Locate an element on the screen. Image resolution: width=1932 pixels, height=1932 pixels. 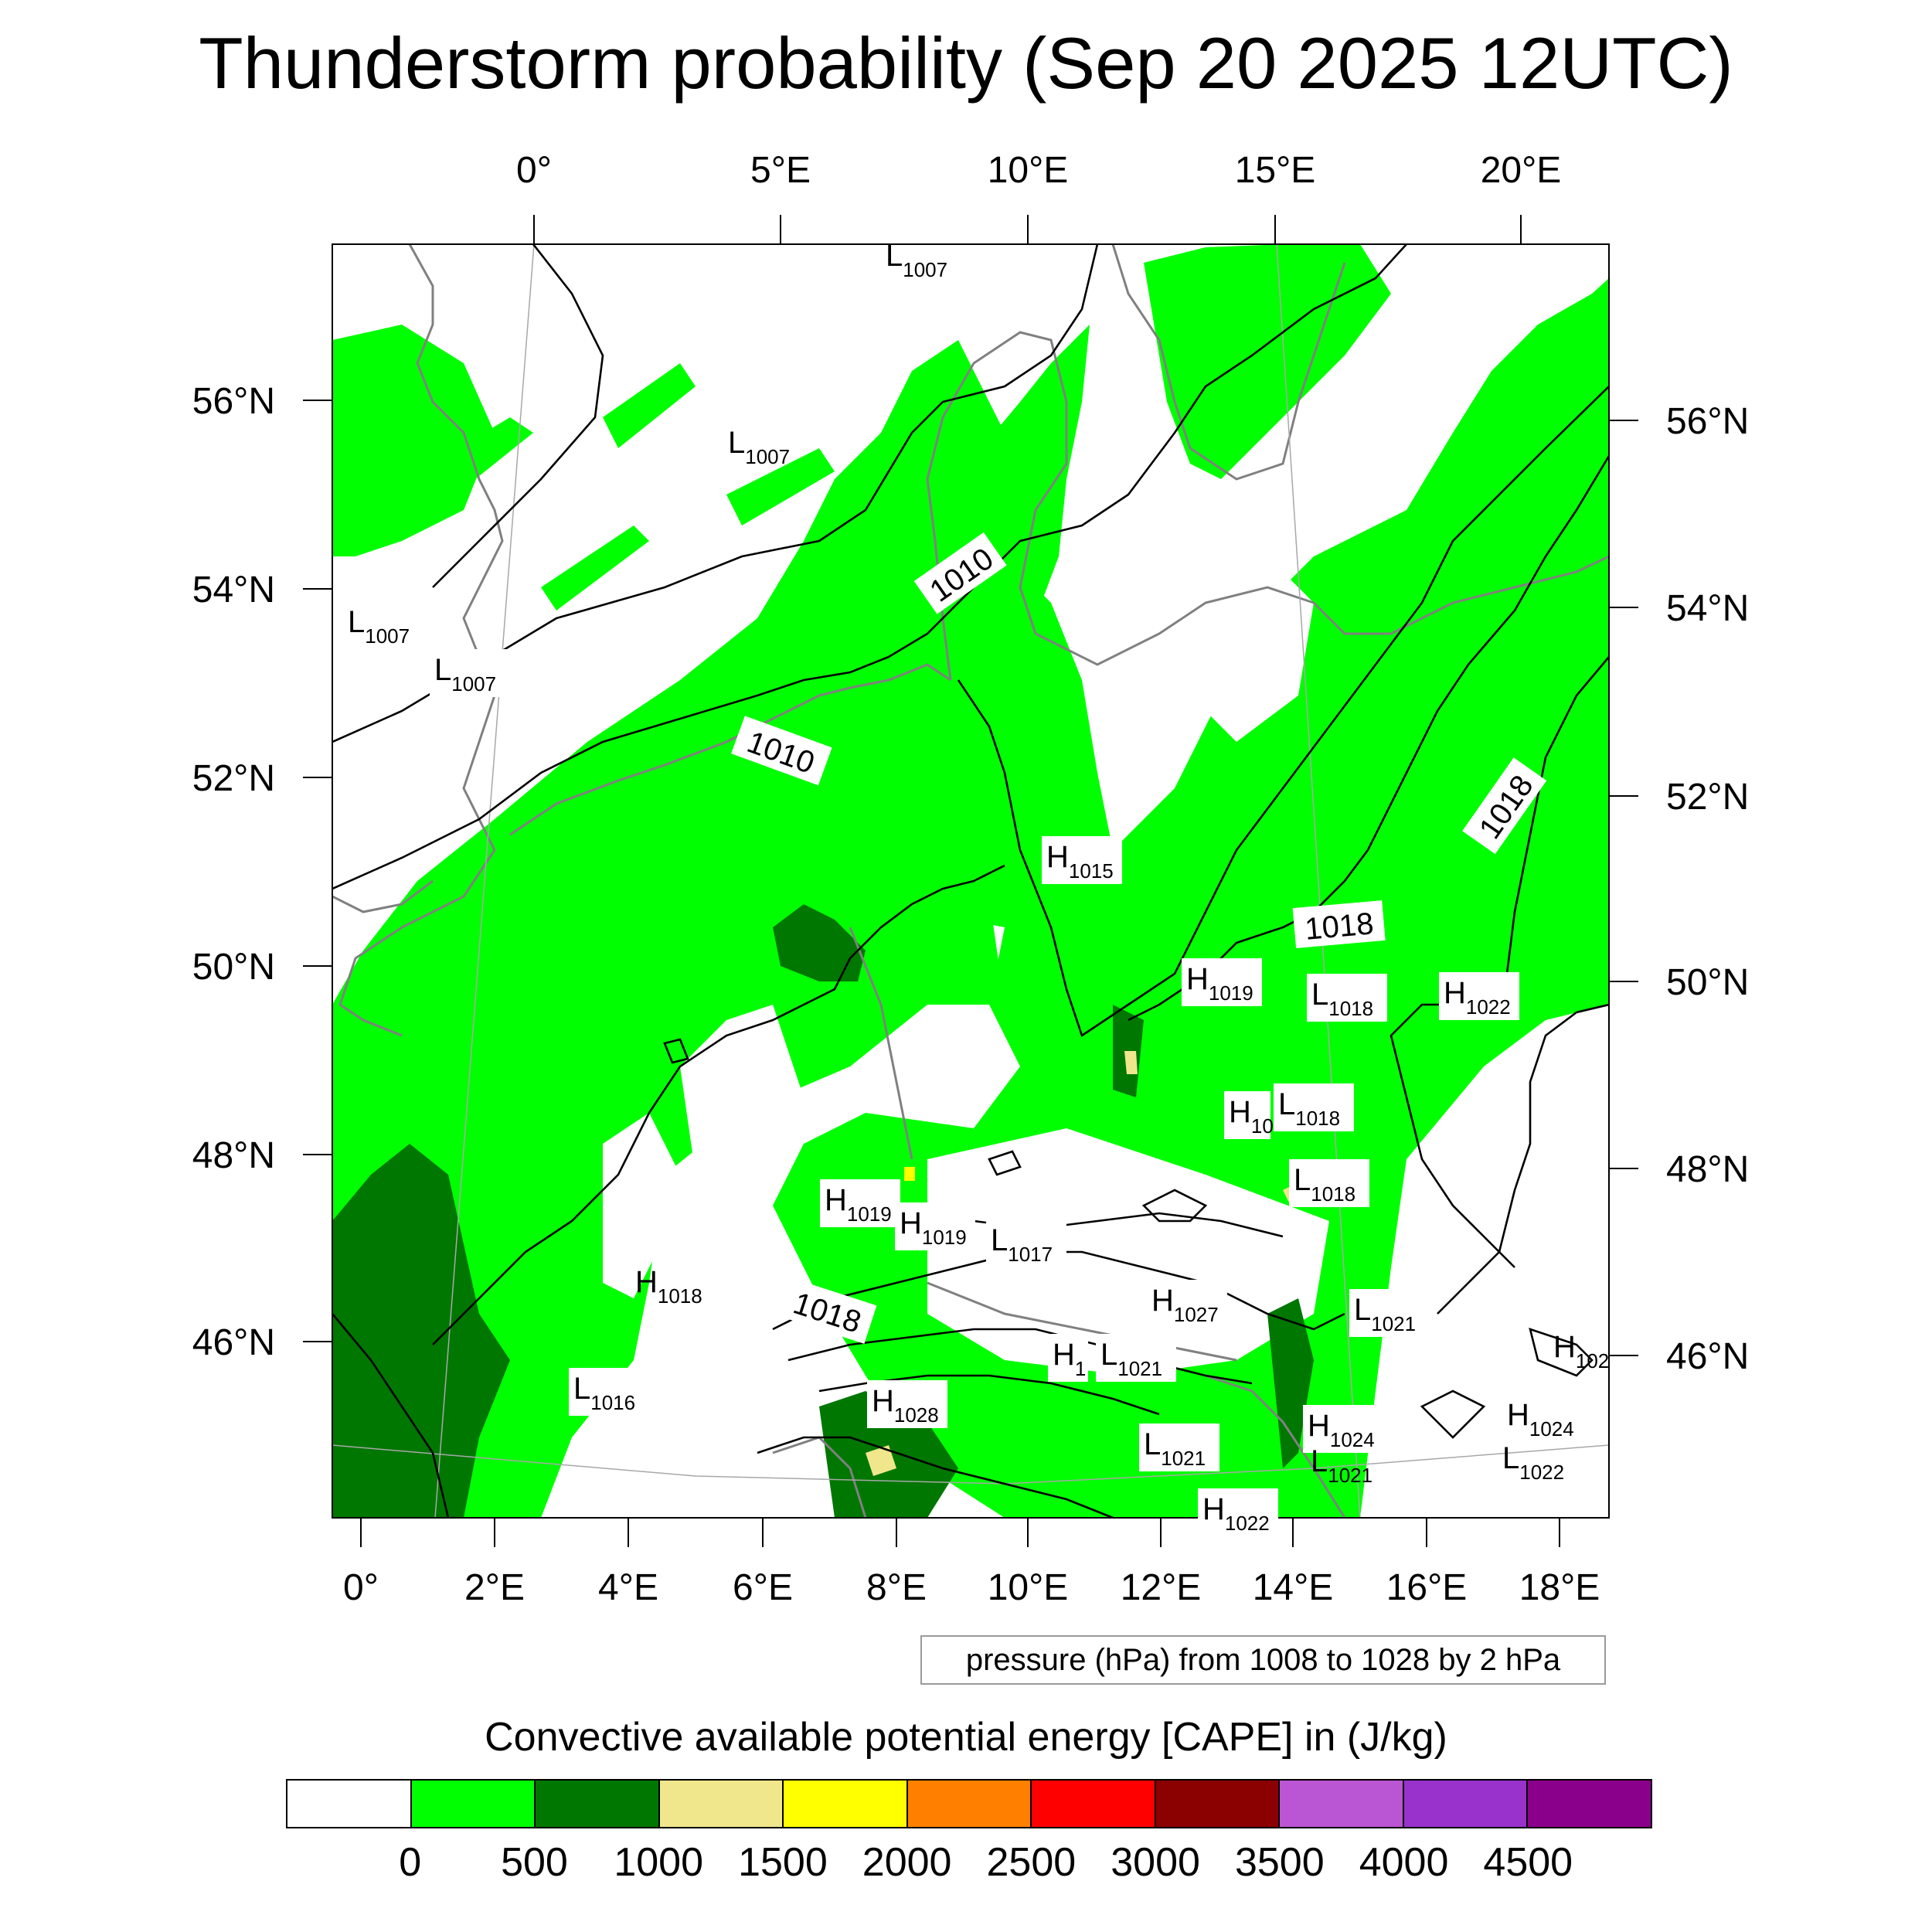
colorbar-tick-label: 0 is located at coordinates (411, 1863).